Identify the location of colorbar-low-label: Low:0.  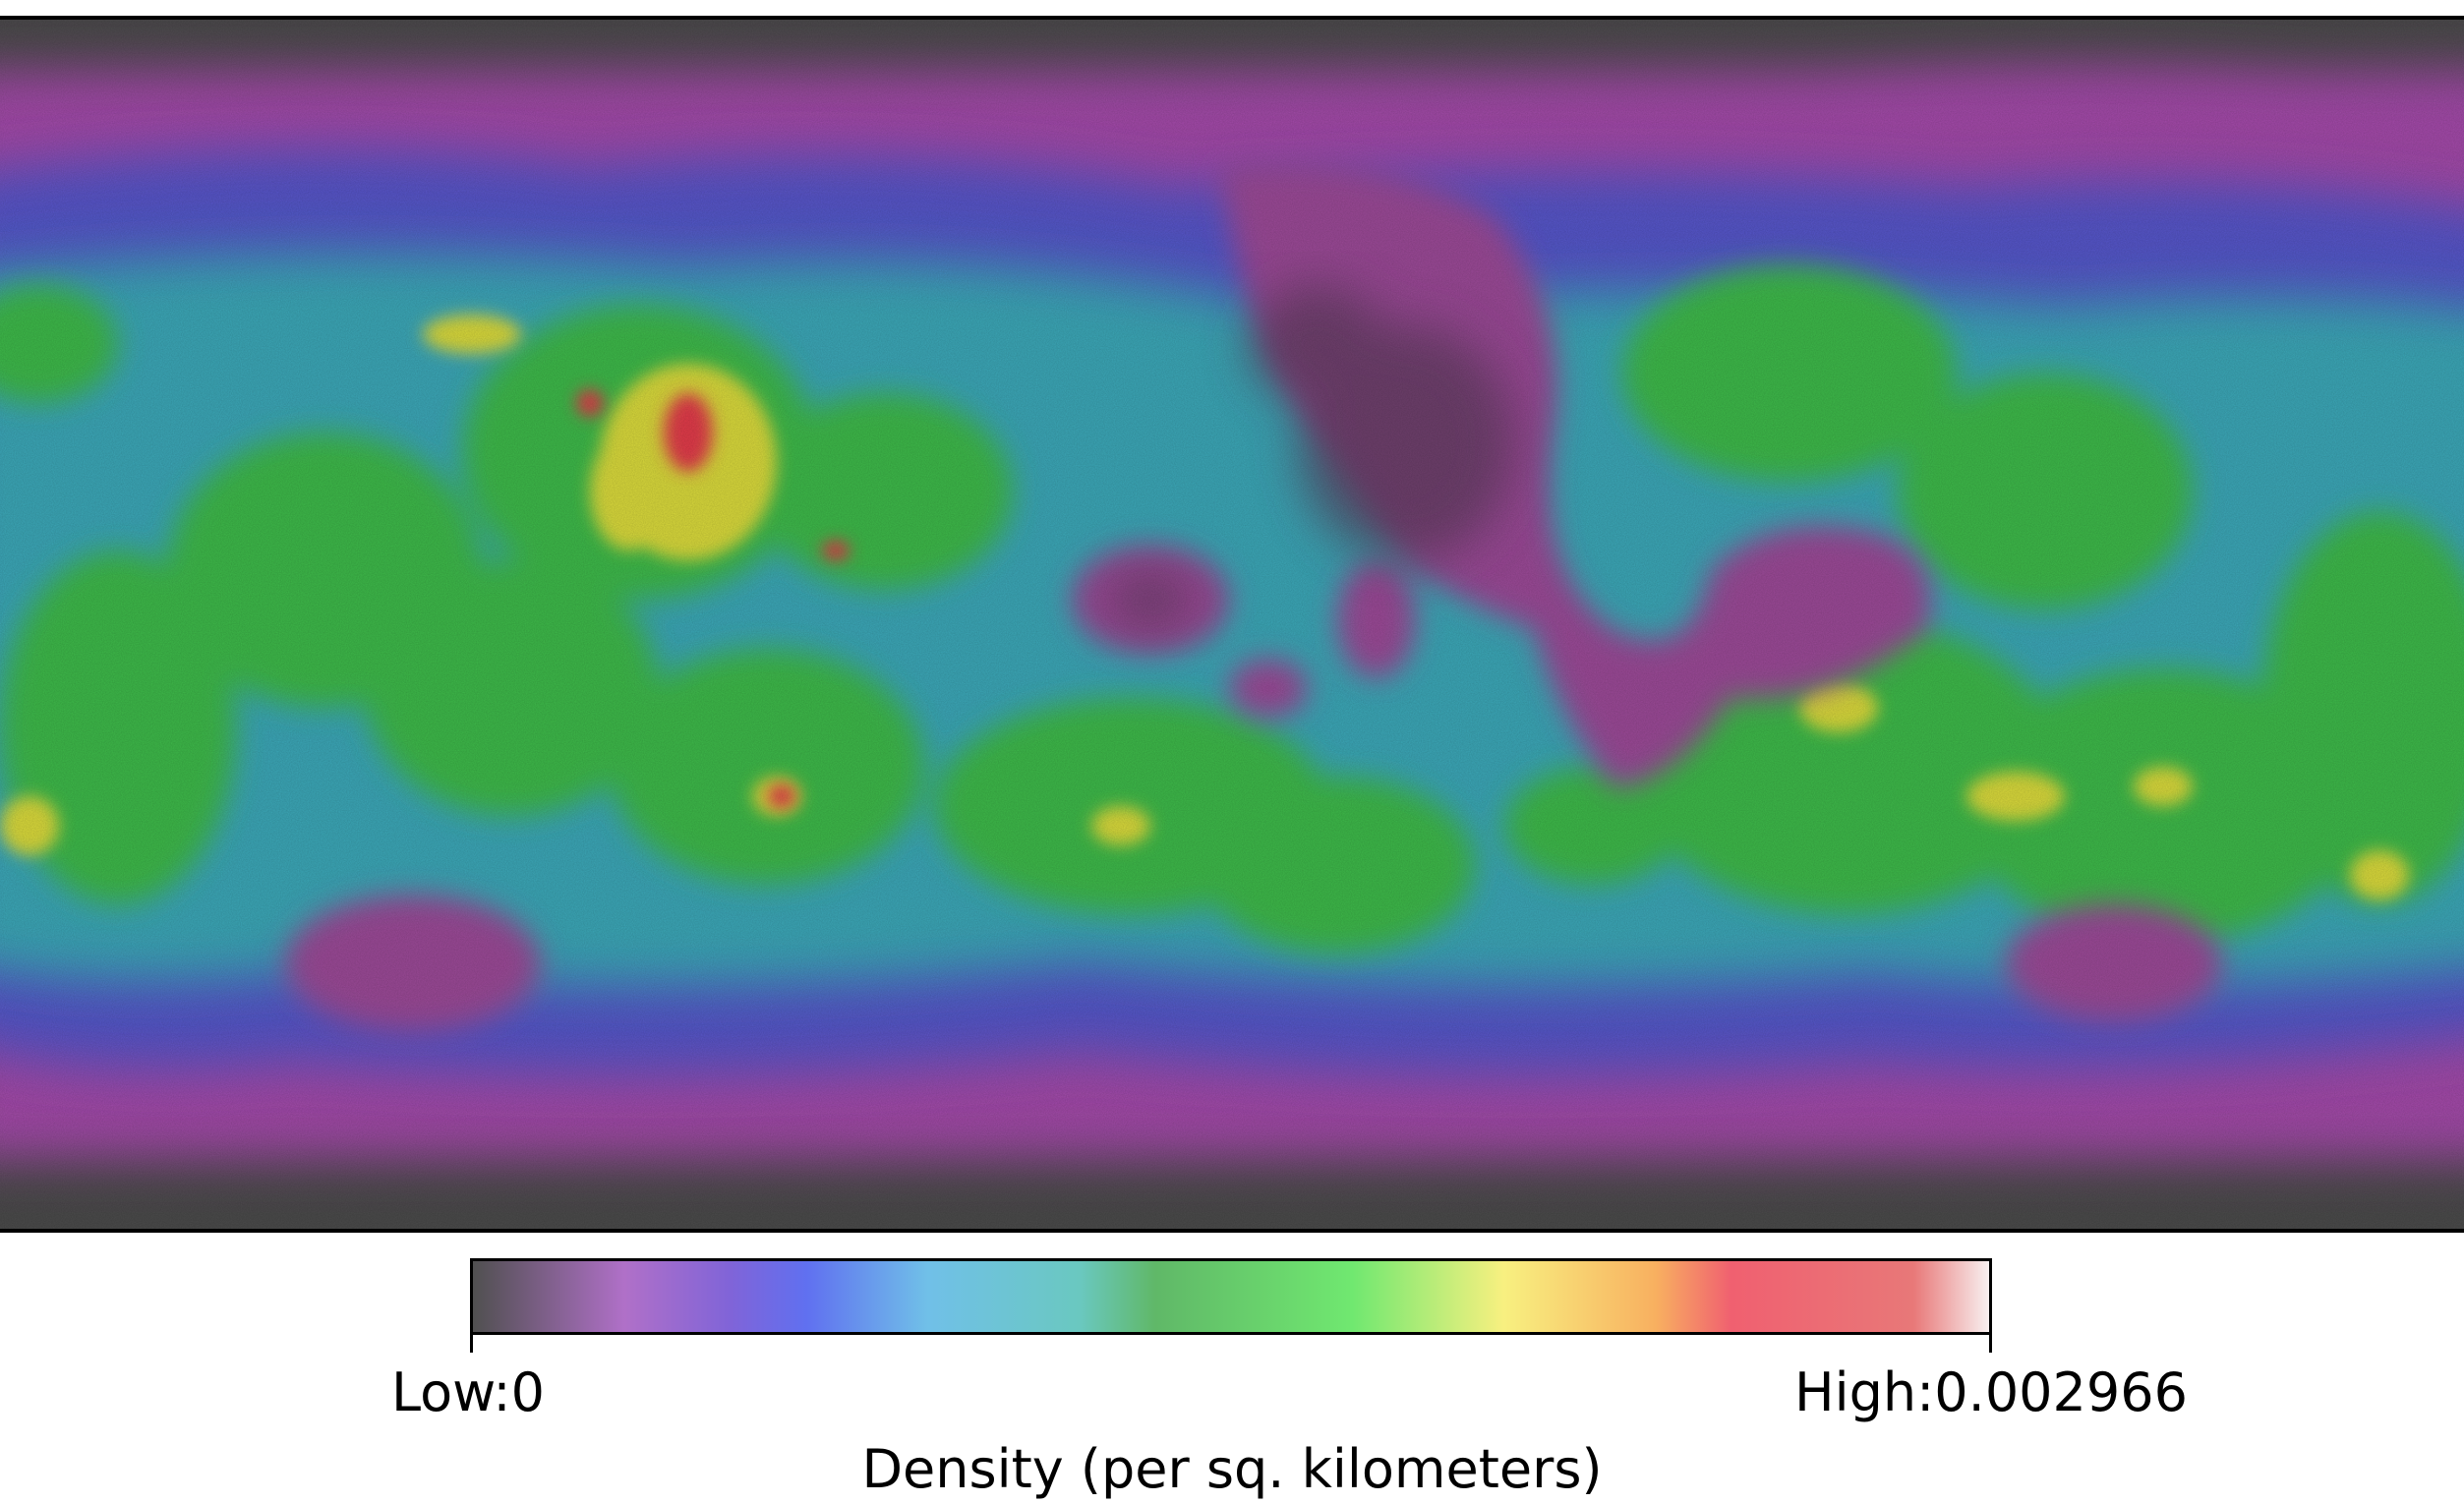
(468, 1392).